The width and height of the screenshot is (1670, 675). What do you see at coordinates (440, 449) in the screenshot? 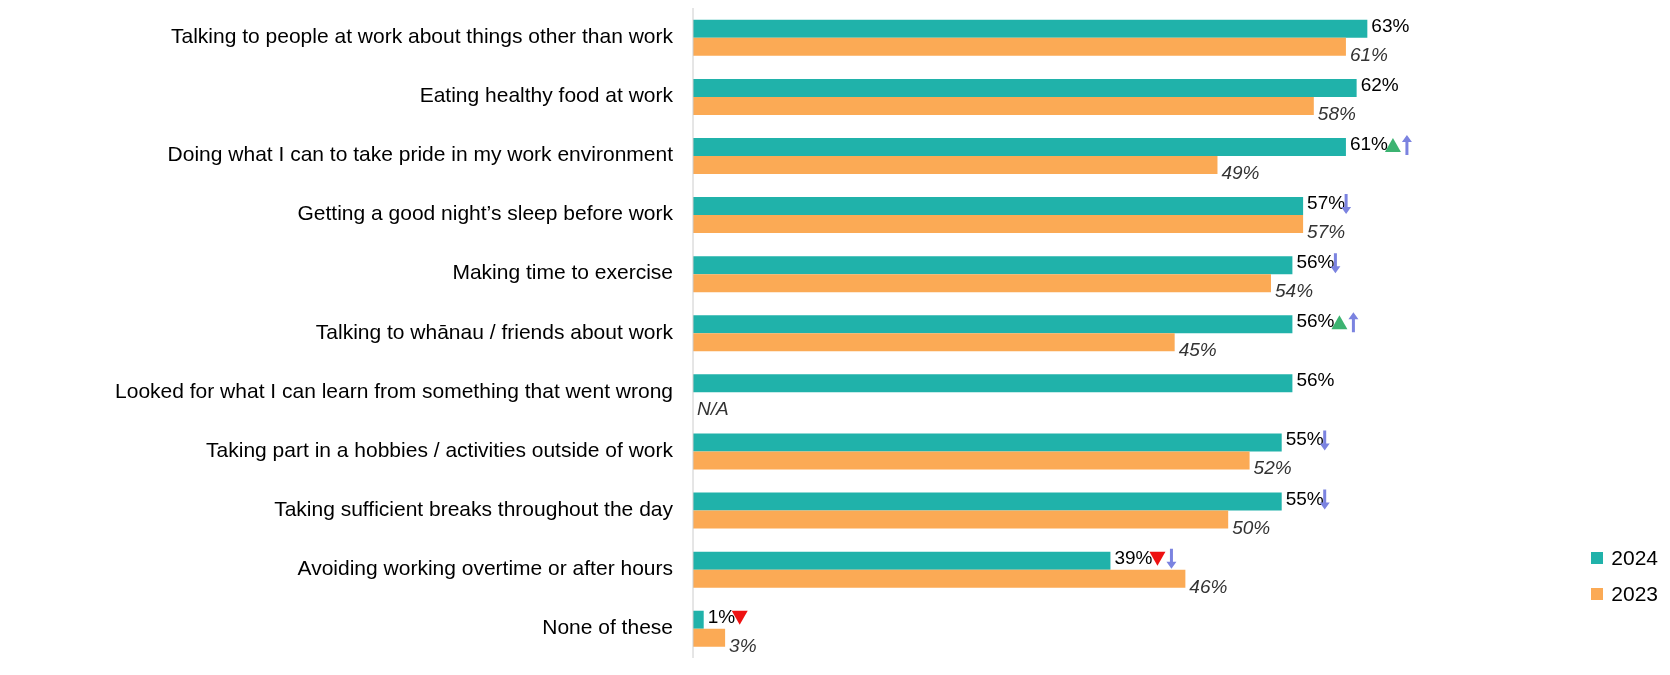
I see `y-tick-label: Taking part in a hobbies / activities outside of work` at bounding box center [440, 449].